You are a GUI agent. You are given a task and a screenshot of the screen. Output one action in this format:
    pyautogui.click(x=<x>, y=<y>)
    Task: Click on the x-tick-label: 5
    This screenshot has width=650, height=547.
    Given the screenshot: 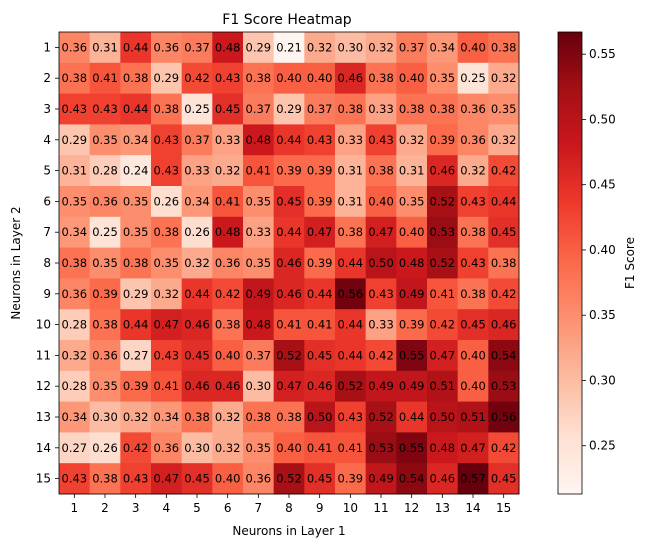 What is the action you would take?
    pyautogui.click(x=197, y=508)
    